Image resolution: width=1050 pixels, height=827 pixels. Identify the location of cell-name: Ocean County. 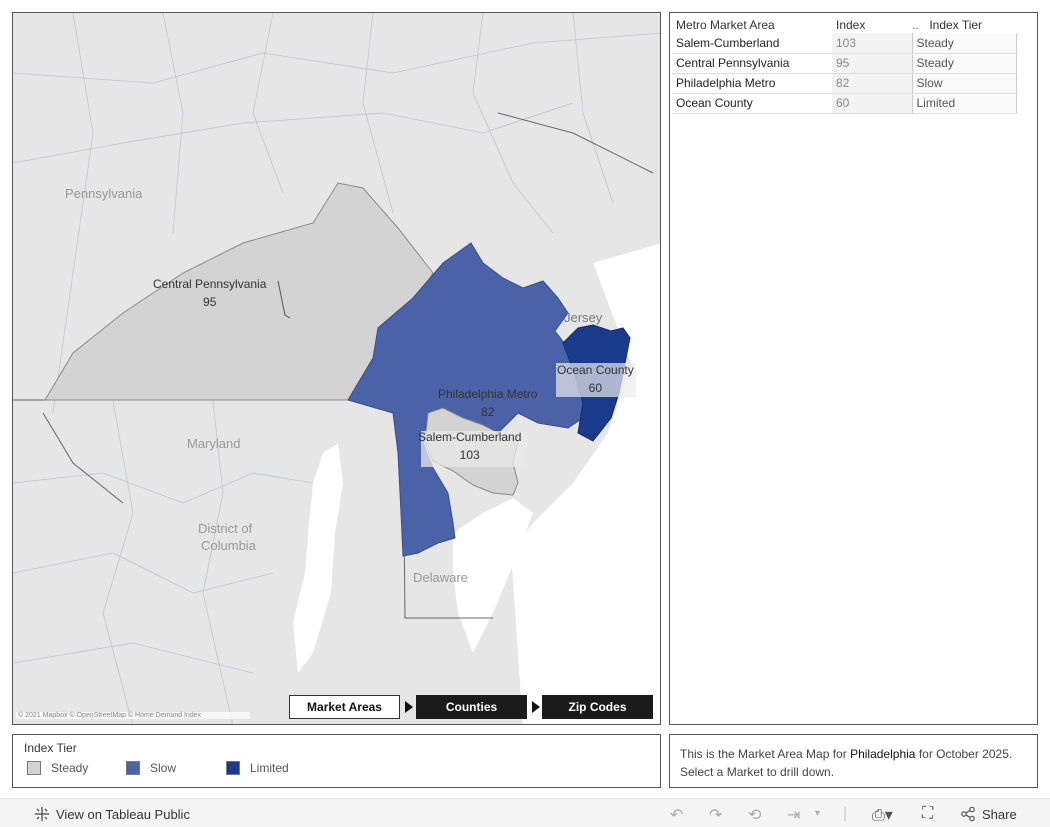
(752, 103).